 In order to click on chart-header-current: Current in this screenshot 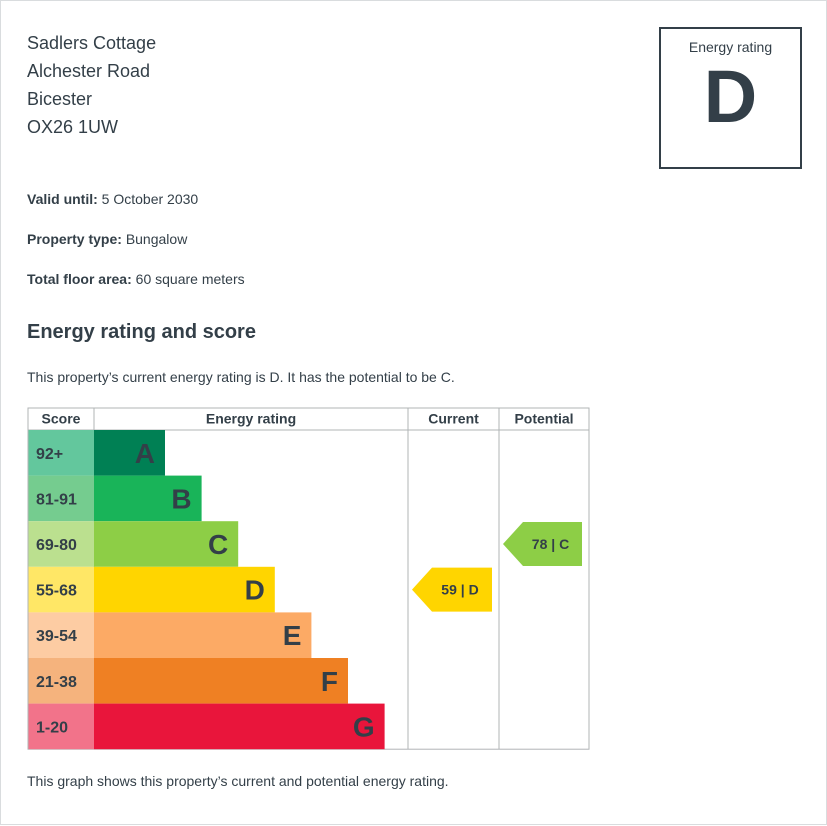, I will do `click(453, 419)`.